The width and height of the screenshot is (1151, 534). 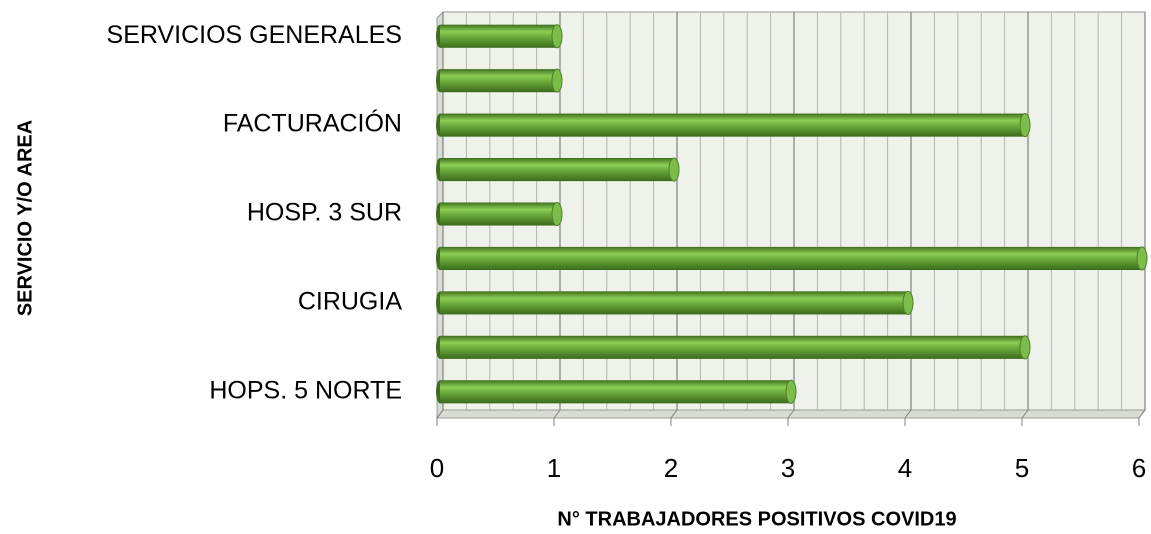 What do you see at coordinates (254, 35) in the screenshot?
I see `y-tick-label: SERVICIOS GENERALES` at bounding box center [254, 35].